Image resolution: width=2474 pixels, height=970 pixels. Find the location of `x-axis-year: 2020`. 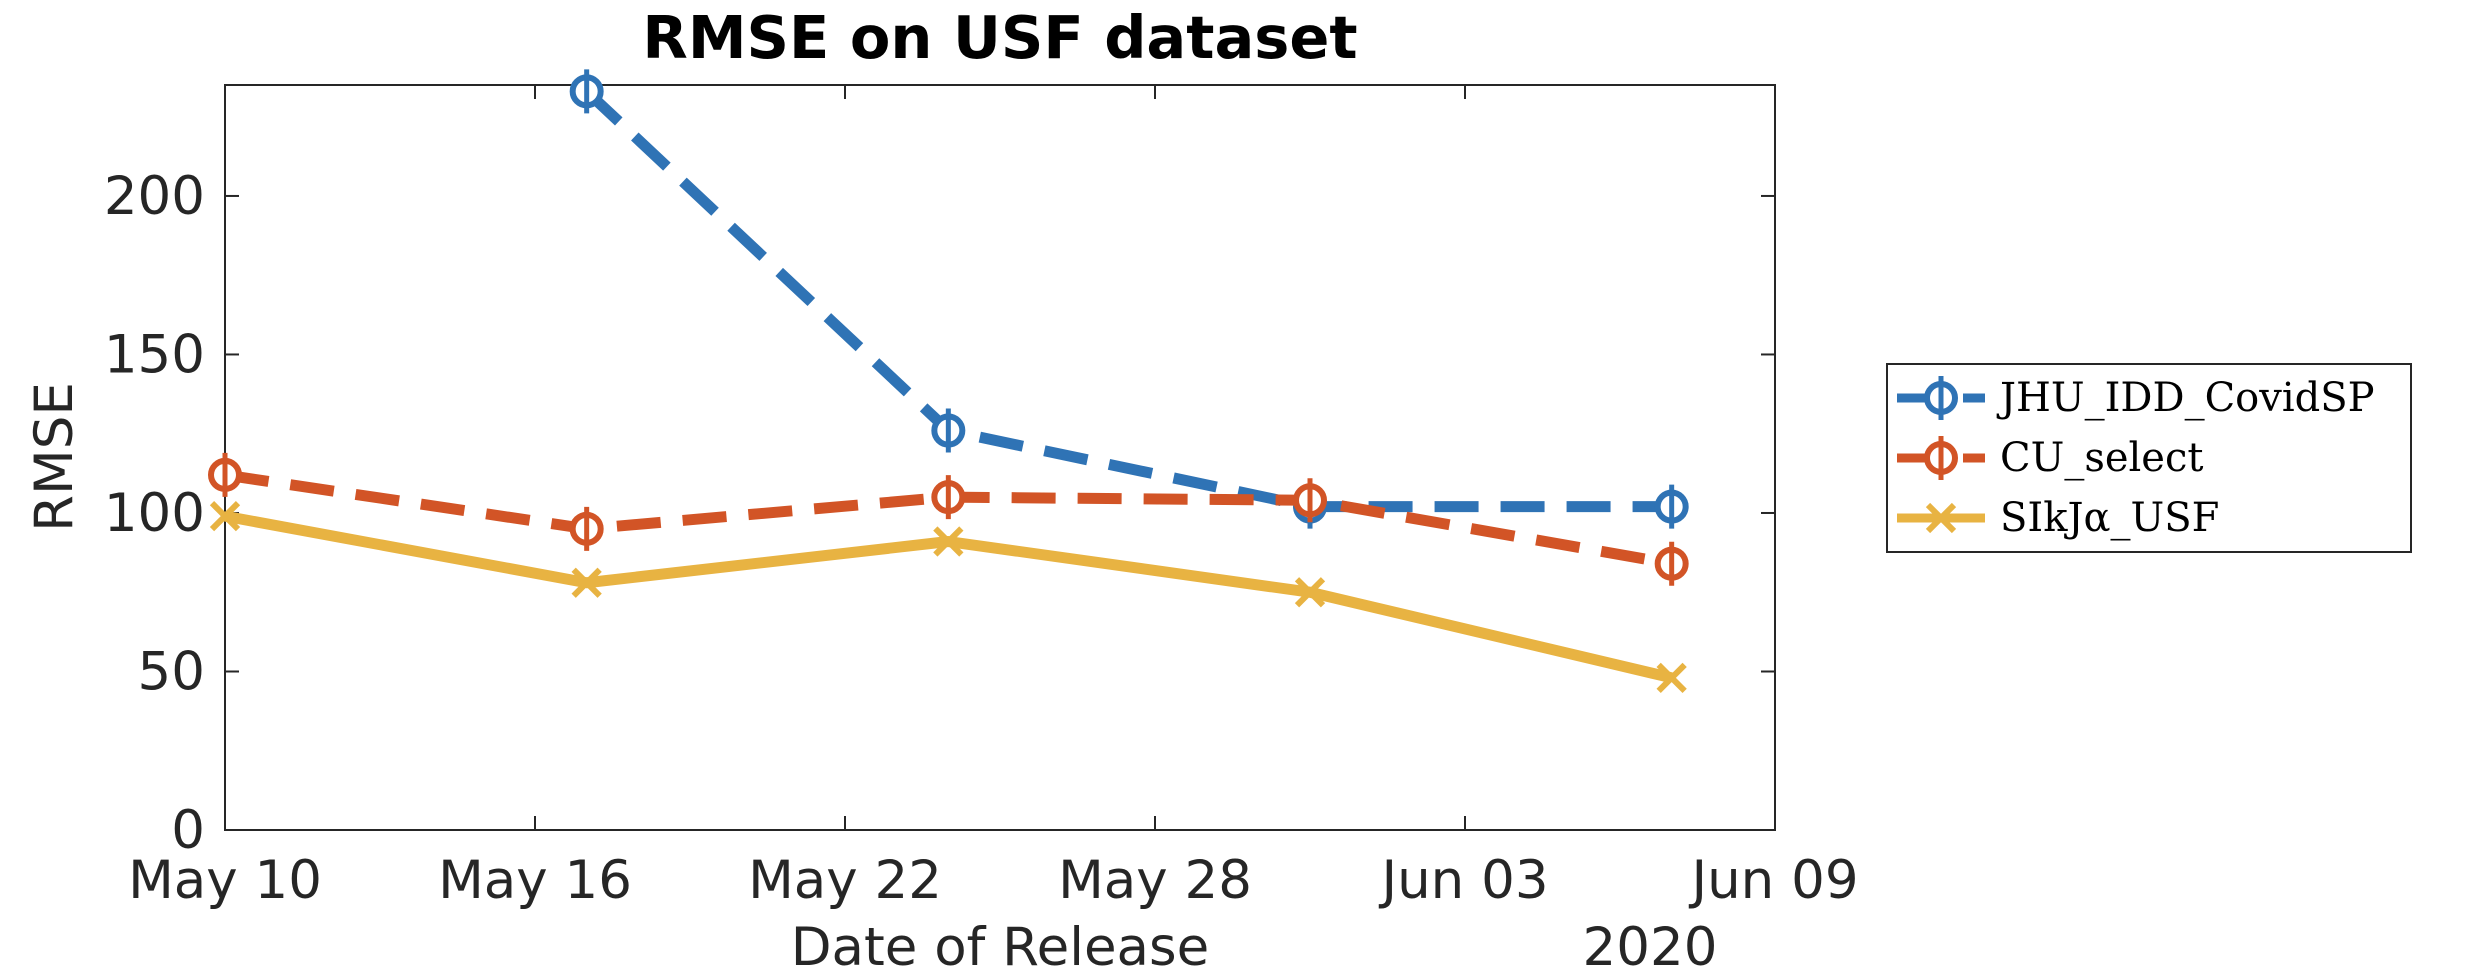

x-axis-year: 2020 is located at coordinates (1650, 943).